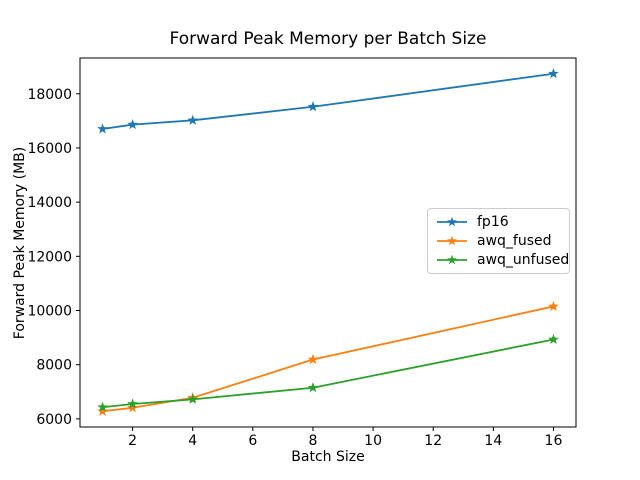 The height and width of the screenshot is (480, 640). What do you see at coordinates (523, 259) in the screenshot?
I see `legend-label: awq_unfused` at bounding box center [523, 259].